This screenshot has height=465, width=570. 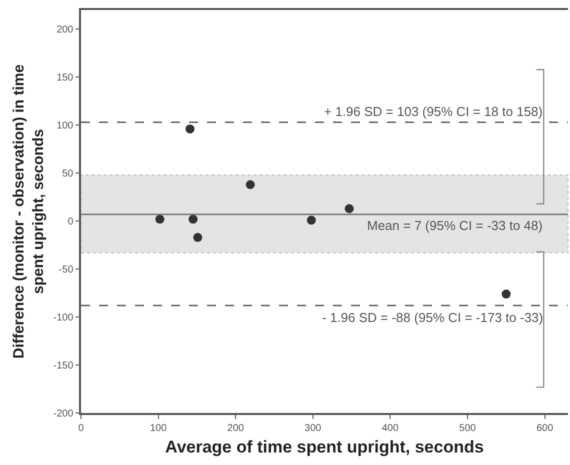 I want to click on x-tick-label: 600, so click(x=545, y=428).